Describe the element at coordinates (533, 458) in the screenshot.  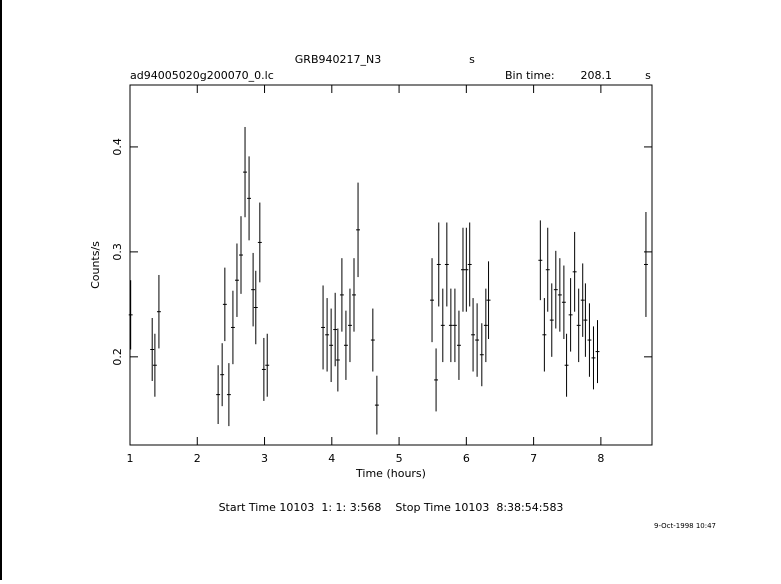
I see `x-tick-label: 7` at that location.